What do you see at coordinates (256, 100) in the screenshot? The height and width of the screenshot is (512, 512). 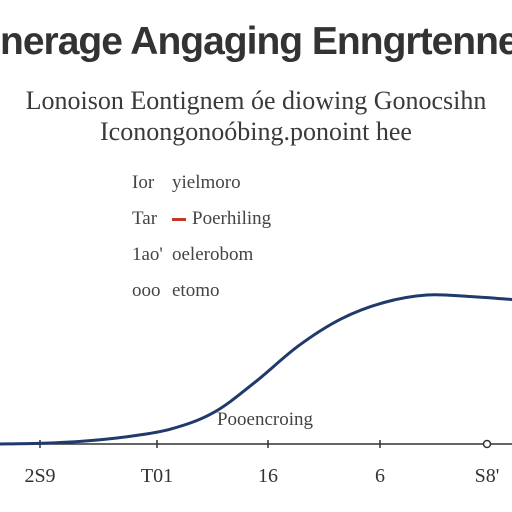 I see `chart-subtitle-line-1: Lonoison Eontignem óe diowing Gonocsihn` at bounding box center [256, 100].